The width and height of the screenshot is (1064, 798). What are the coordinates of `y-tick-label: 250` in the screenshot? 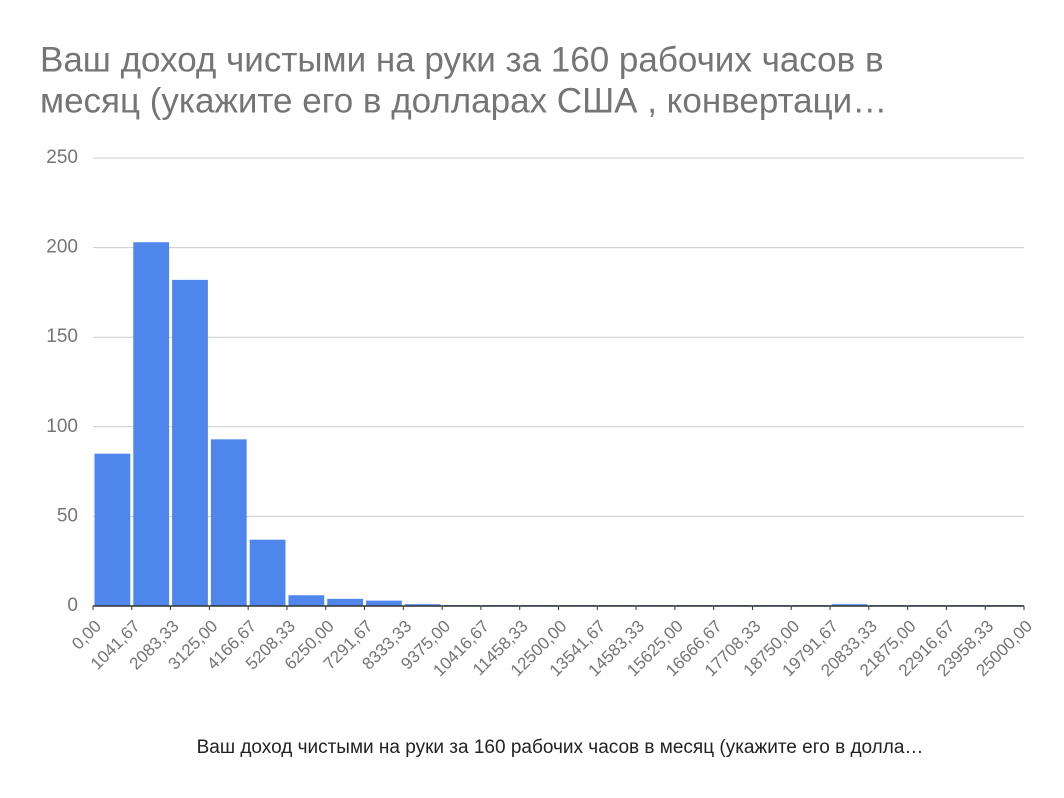 It's located at (62, 157).